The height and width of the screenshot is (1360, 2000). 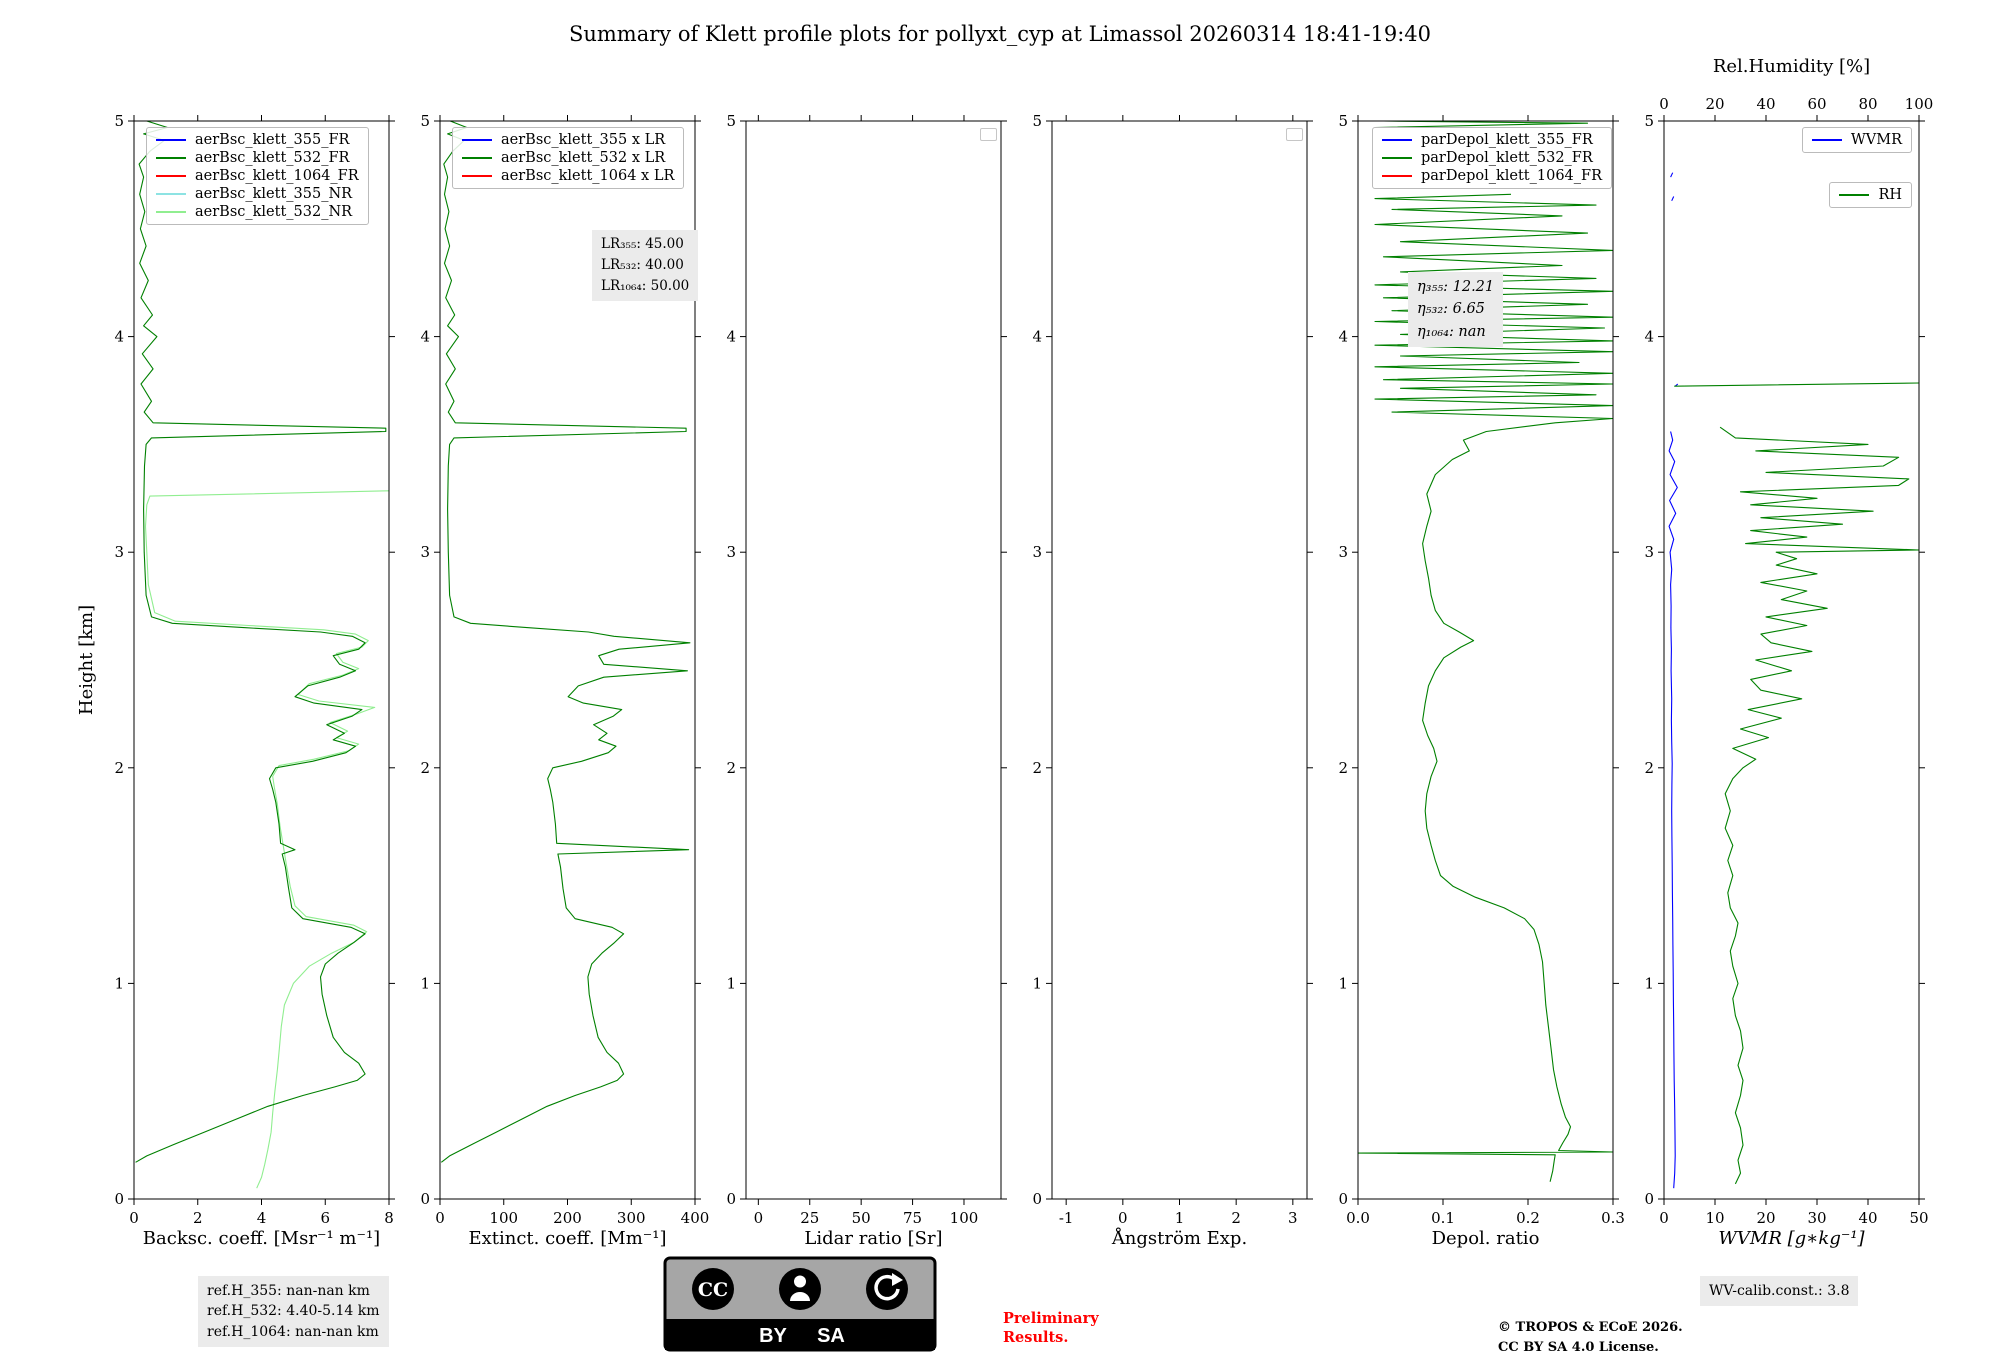 What do you see at coordinates (1051, 1329) in the screenshot?
I see `preliminary-results-note: Preliminary Results.` at bounding box center [1051, 1329].